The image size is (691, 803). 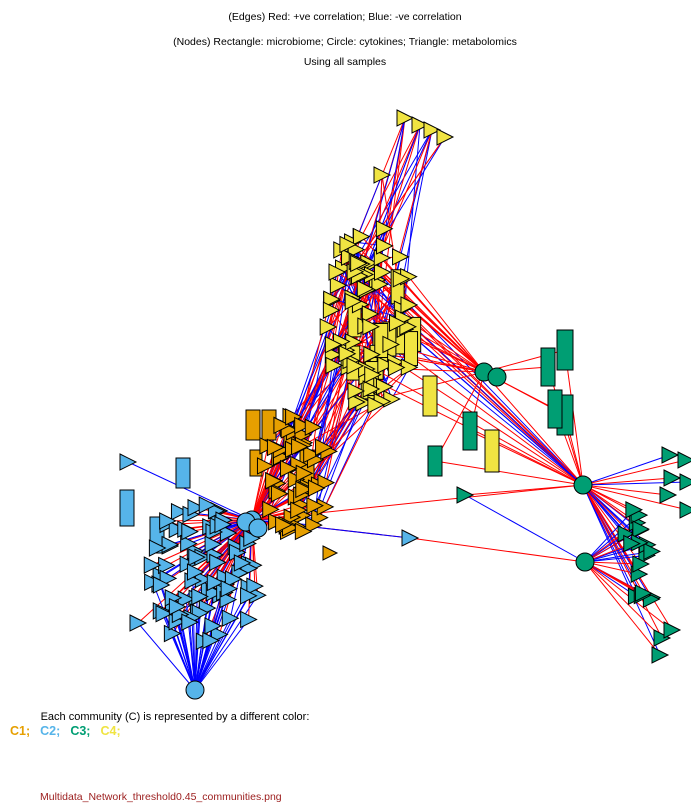 What do you see at coordinates (50, 731) in the screenshot?
I see `legend-entry: C2;` at bounding box center [50, 731].